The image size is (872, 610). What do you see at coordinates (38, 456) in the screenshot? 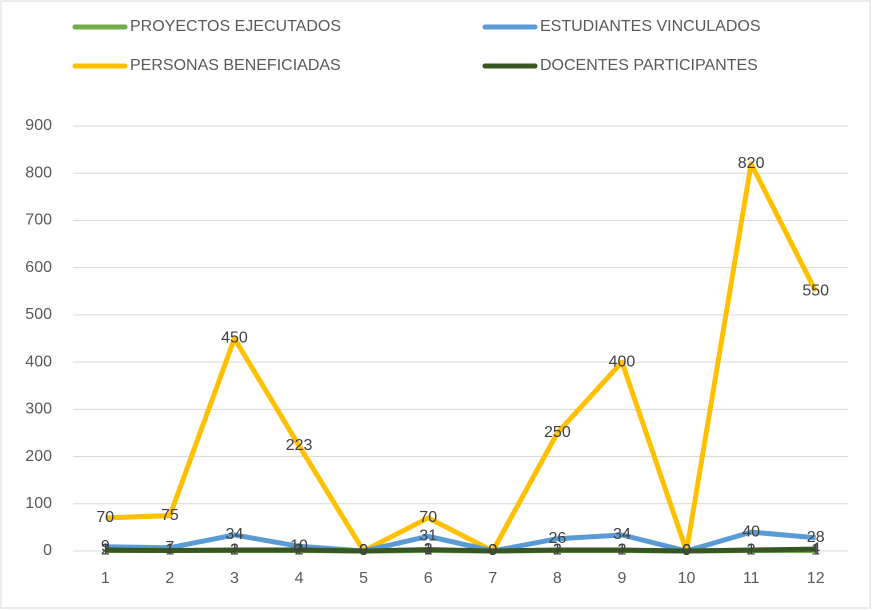
I see `y-tick-label: 200` at bounding box center [38, 456].